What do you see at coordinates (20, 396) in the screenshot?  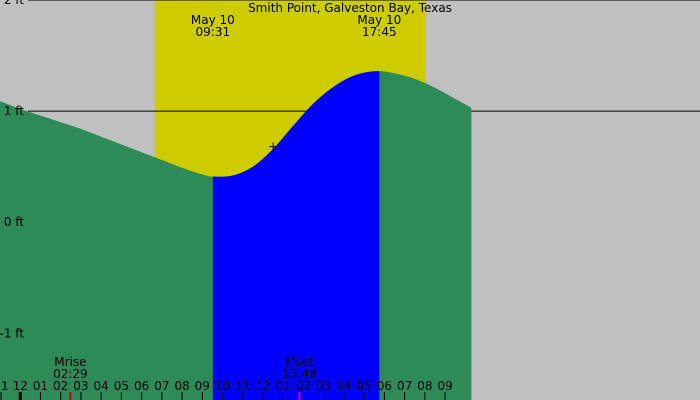 I see `midnight-tick` at bounding box center [20, 396].